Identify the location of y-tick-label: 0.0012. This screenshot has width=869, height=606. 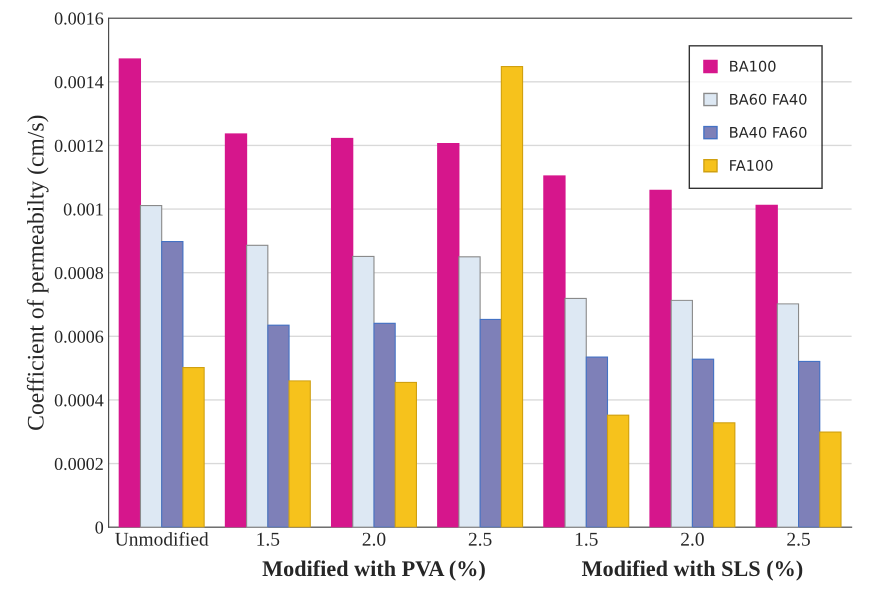
(78, 146).